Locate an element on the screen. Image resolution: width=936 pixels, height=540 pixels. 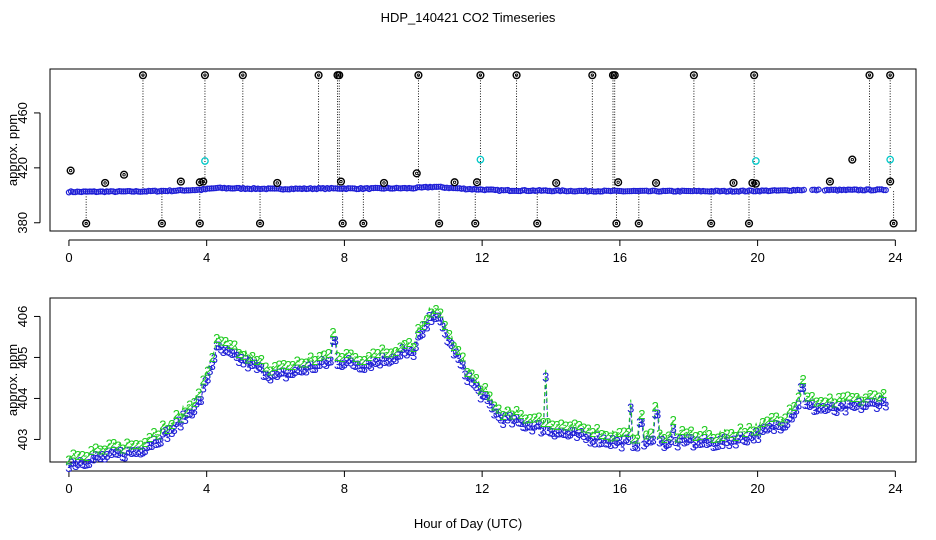
outlier-mid-core is located at coordinates (618, 182).